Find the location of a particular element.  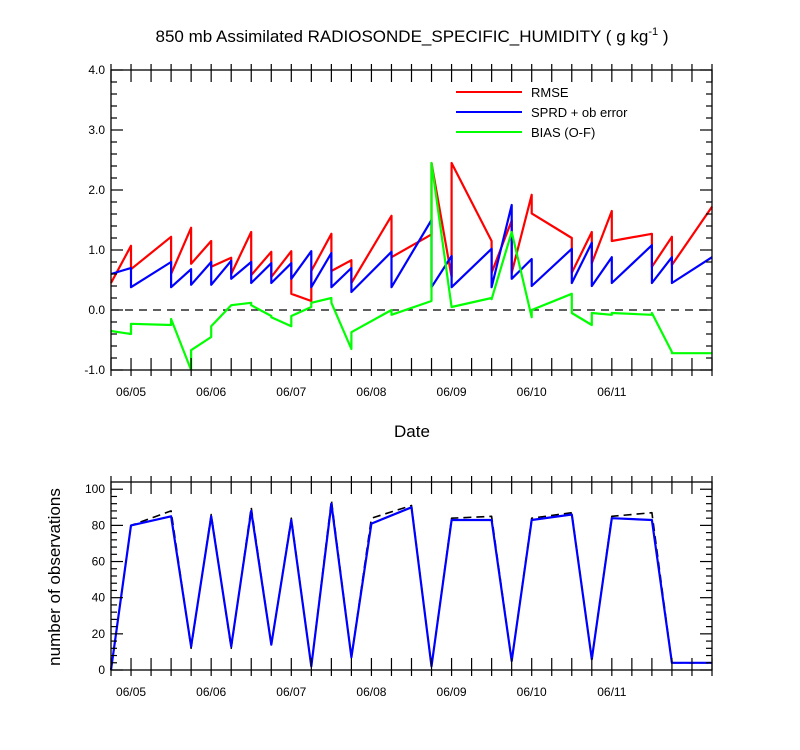

series-line-rmse is located at coordinates (411, 232).